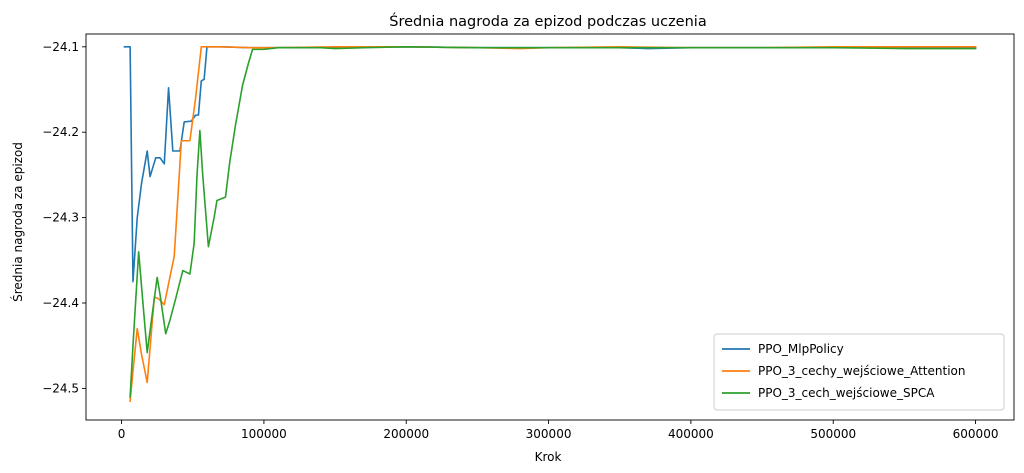 Image resolution: width=1024 pixels, height=473 pixels. What do you see at coordinates (60, 218) in the screenshot?
I see `y-tick-label: −24.3` at bounding box center [60, 218].